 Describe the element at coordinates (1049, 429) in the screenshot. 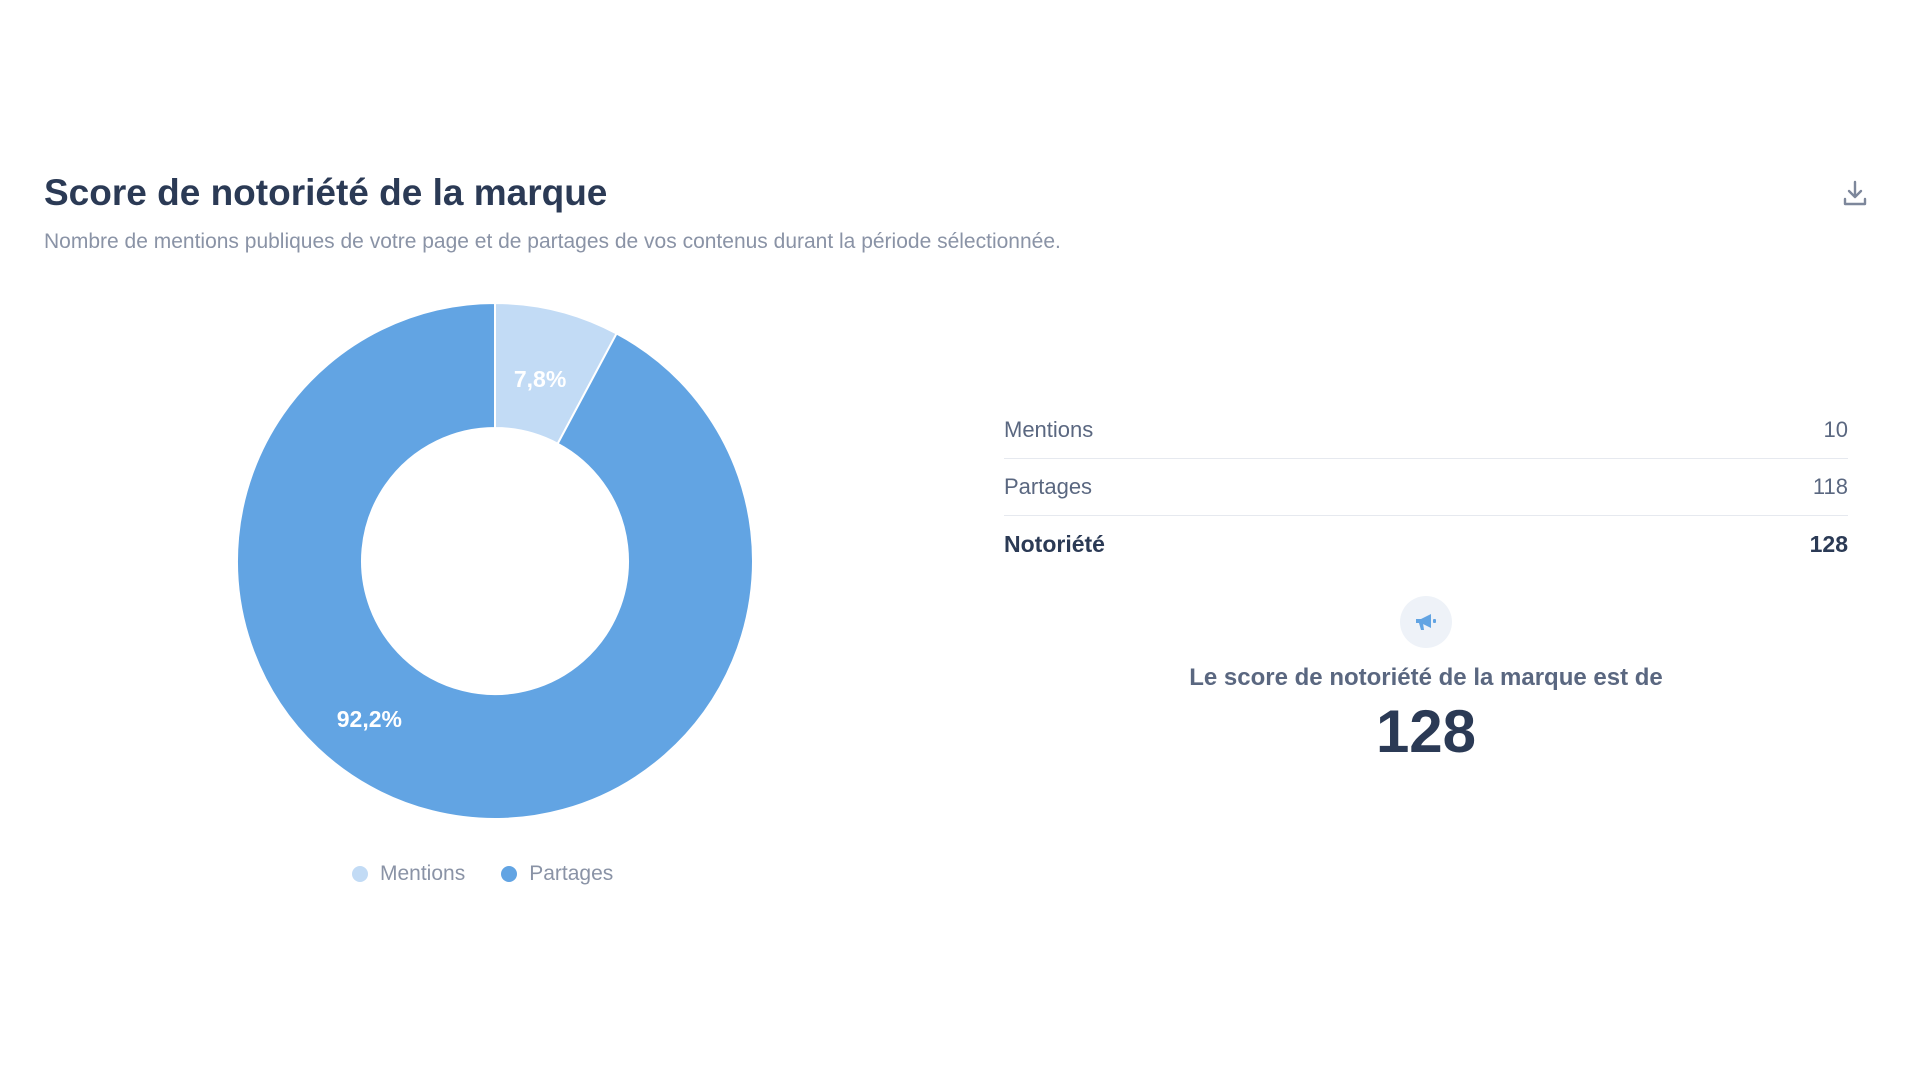

I see `stat-label-mentions: Mentions` at that location.